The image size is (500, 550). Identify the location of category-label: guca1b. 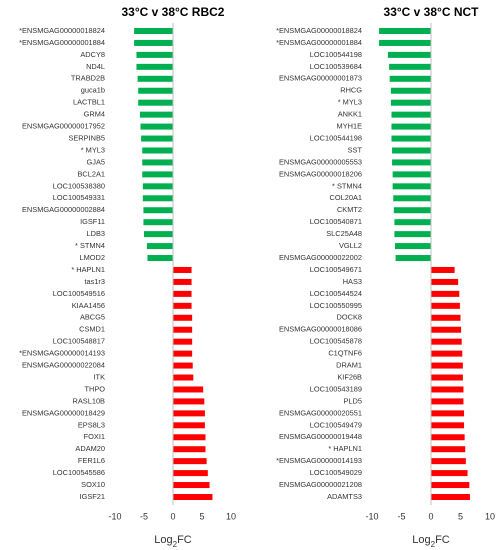
(93, 90).